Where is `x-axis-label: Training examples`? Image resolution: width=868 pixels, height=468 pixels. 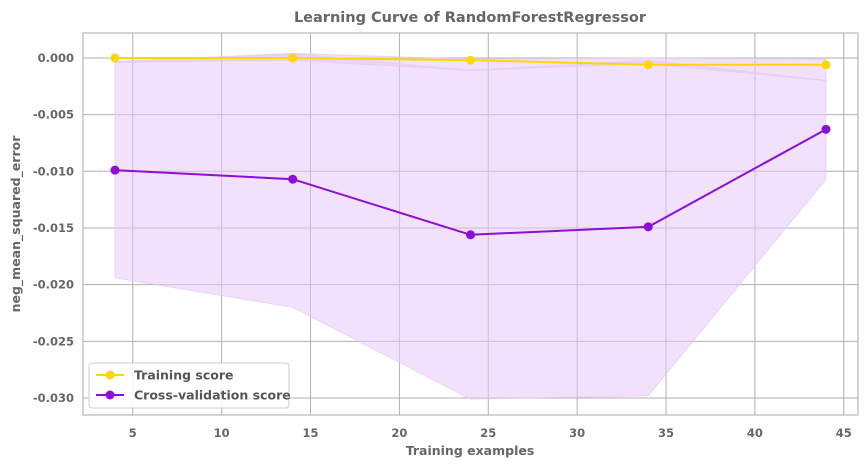 x-axis-label: Training examples is located at coordinates (470, 450).